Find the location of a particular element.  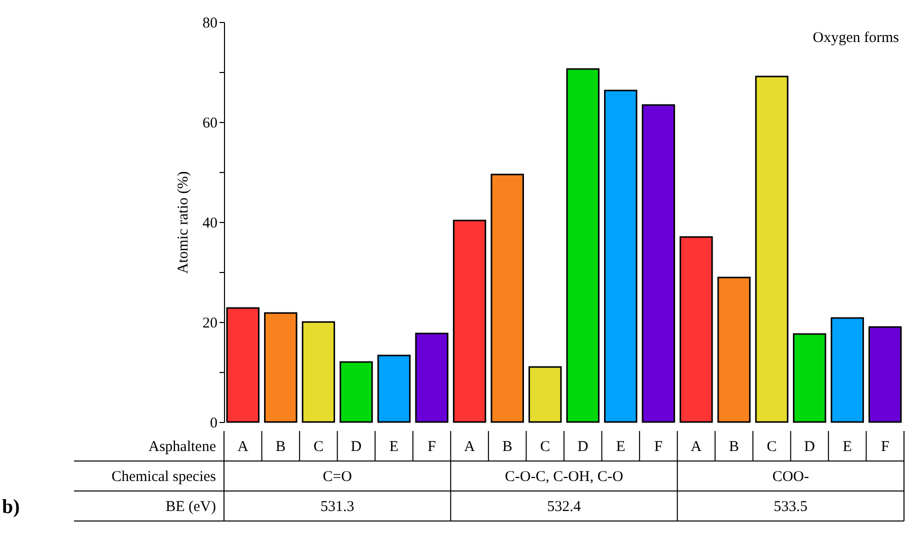

text: COO- is located at coordinates (791, 477).